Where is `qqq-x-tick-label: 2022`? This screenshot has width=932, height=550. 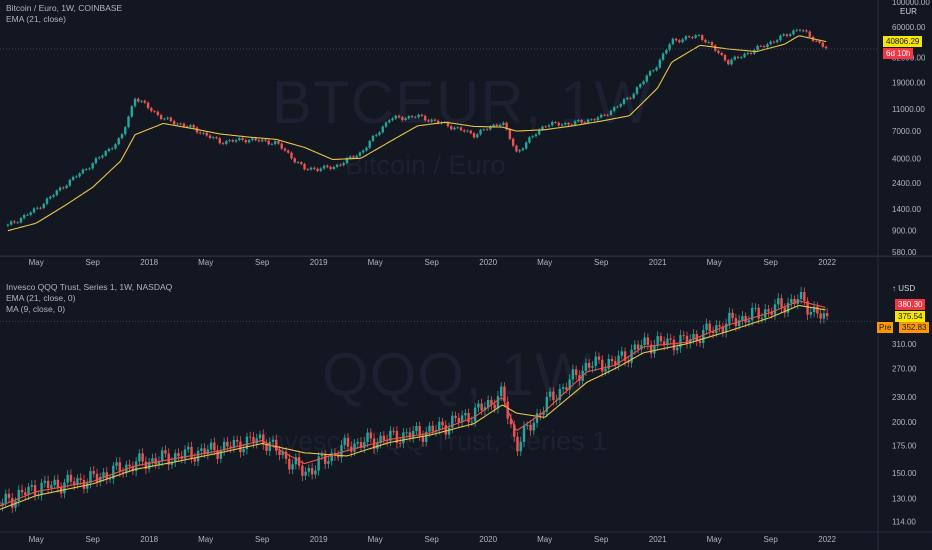 qqq-x-tick-label: 2022 is located at coordinates (827, 539).